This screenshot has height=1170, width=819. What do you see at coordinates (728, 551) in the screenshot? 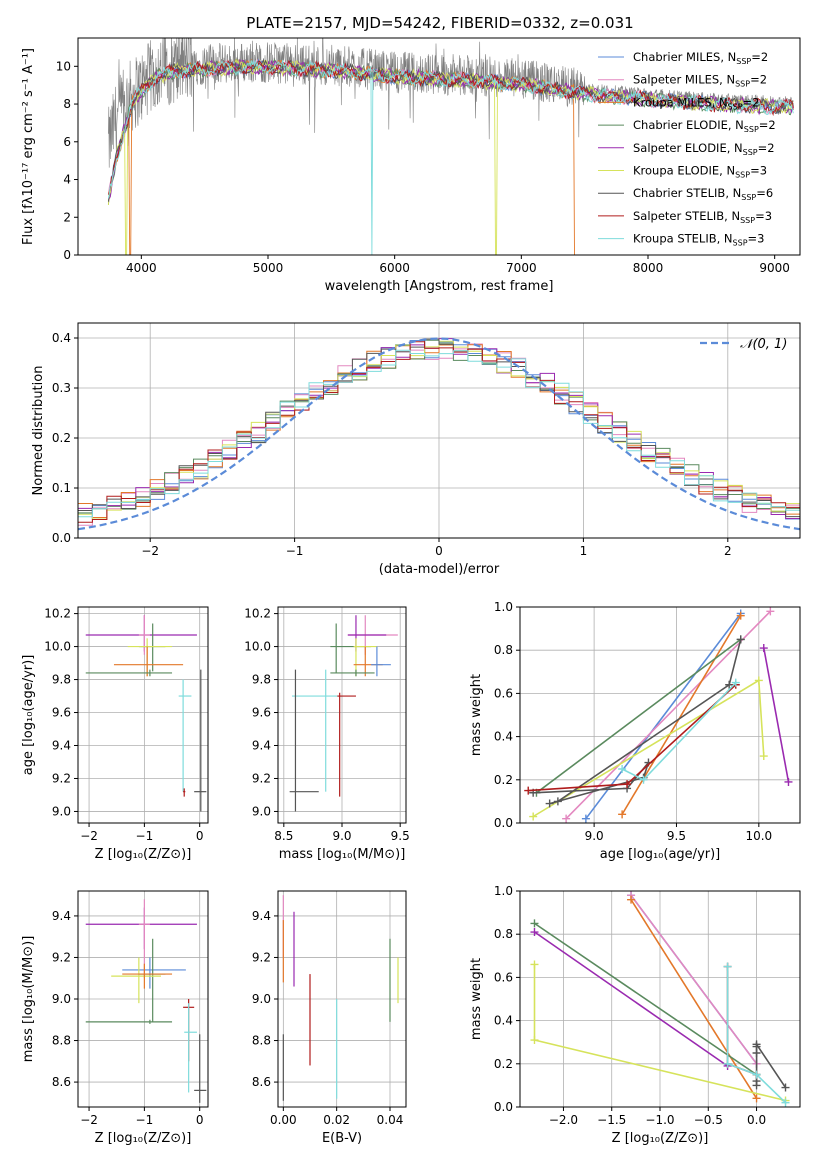
I see `x-tick-label: 2` at bounding box center [728, 551].